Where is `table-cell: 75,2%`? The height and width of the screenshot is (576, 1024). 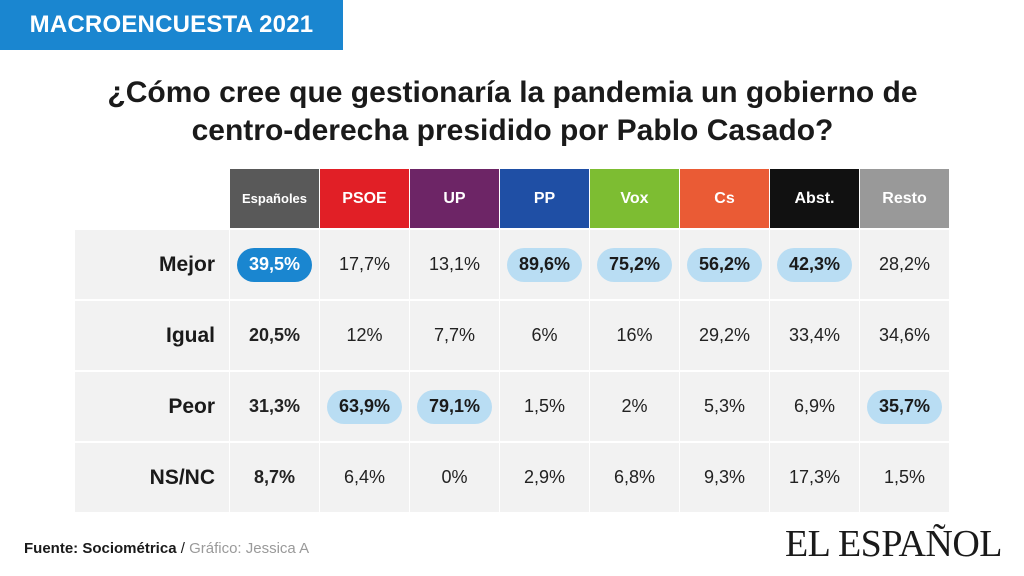
table-cell: 75,2% is located at coordinates (634, 264).